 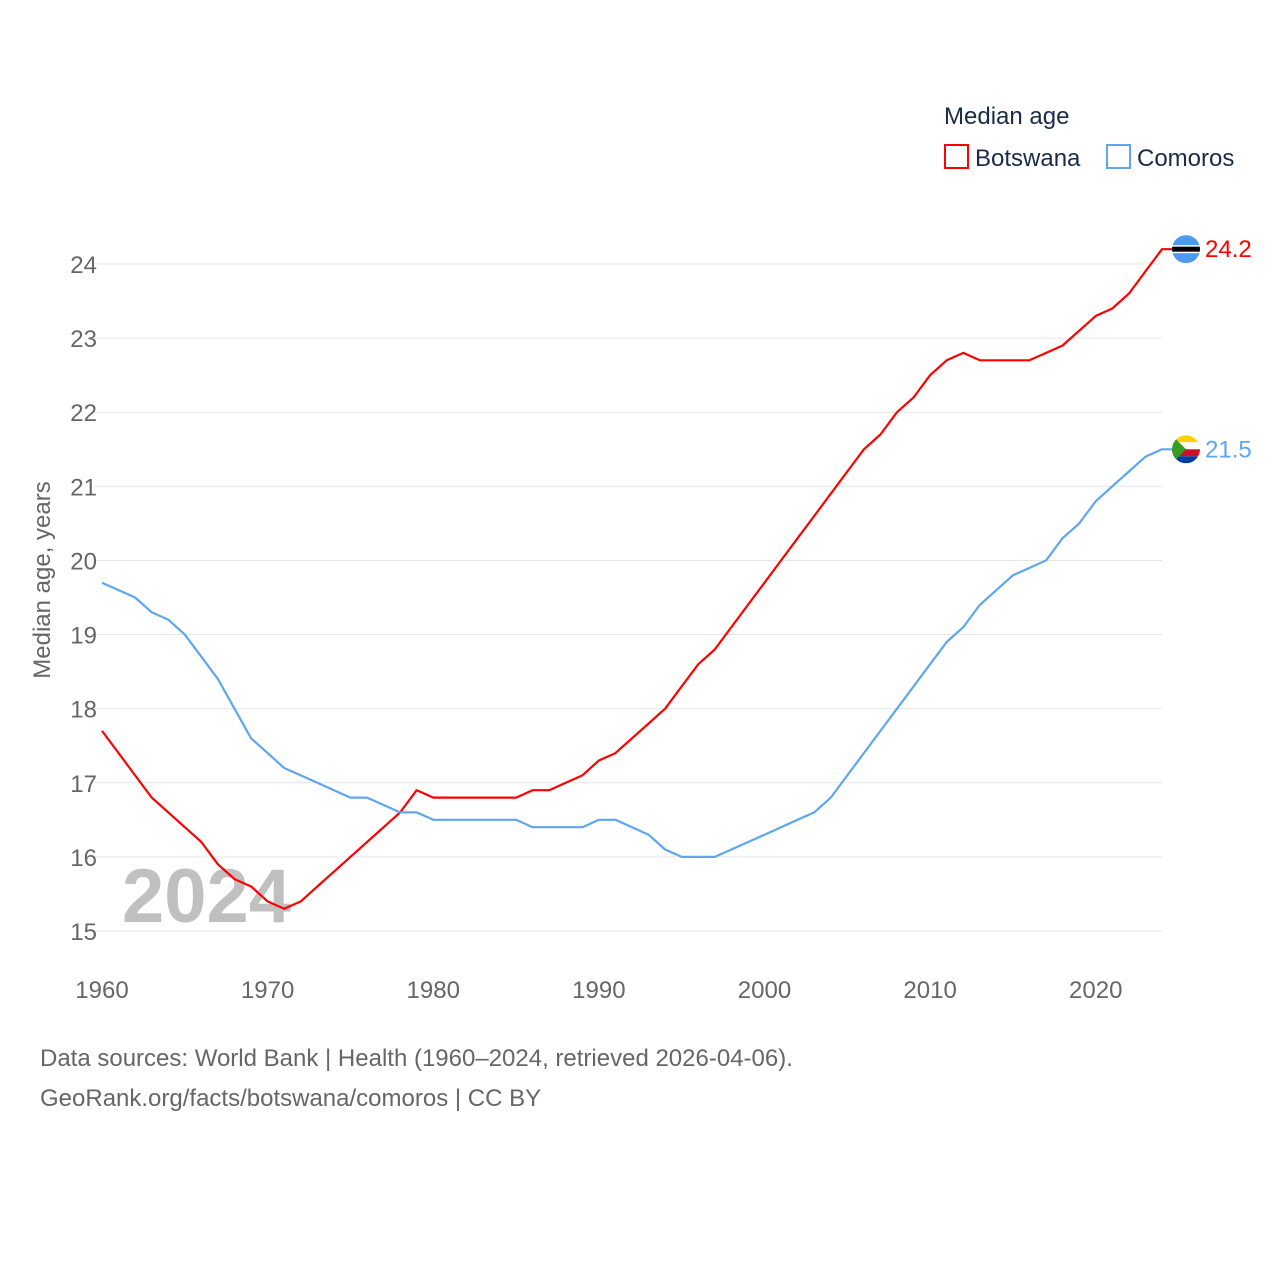 What do you see at coordinates (83, 858) in the screenshot?
I see `y-tick-label: 16` at bounding box center [83, 858].